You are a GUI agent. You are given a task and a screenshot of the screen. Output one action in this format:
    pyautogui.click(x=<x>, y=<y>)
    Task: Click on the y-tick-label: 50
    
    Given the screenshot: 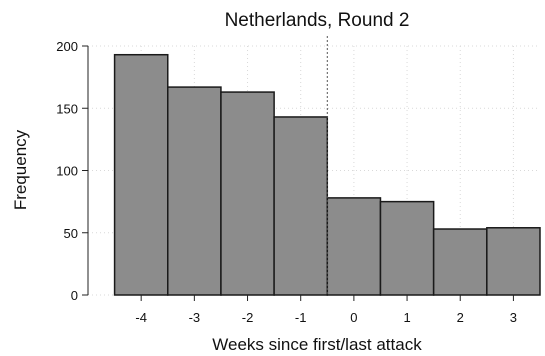 What is the action you would take?
    pyautogui.click(x=71, y=233)
    